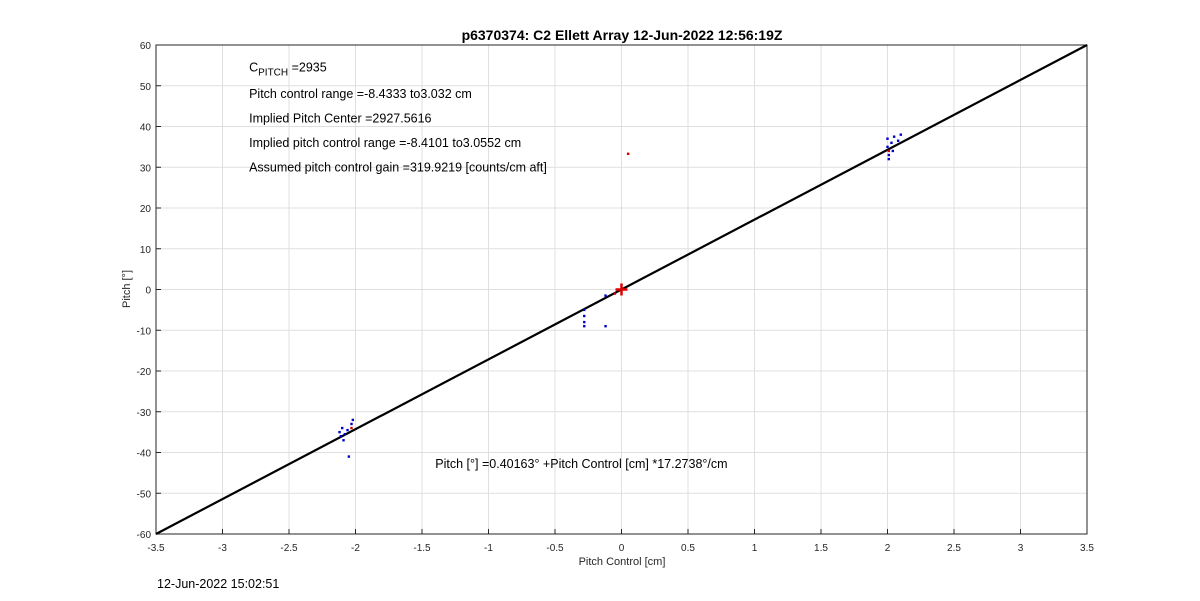 Image resolution: width=1200 pixels, height=601 pixels. What do you see at coordinates (156, 548) in the screenshot?
I see `x-tick-label: -3.5` at bounding box center [156, 548].